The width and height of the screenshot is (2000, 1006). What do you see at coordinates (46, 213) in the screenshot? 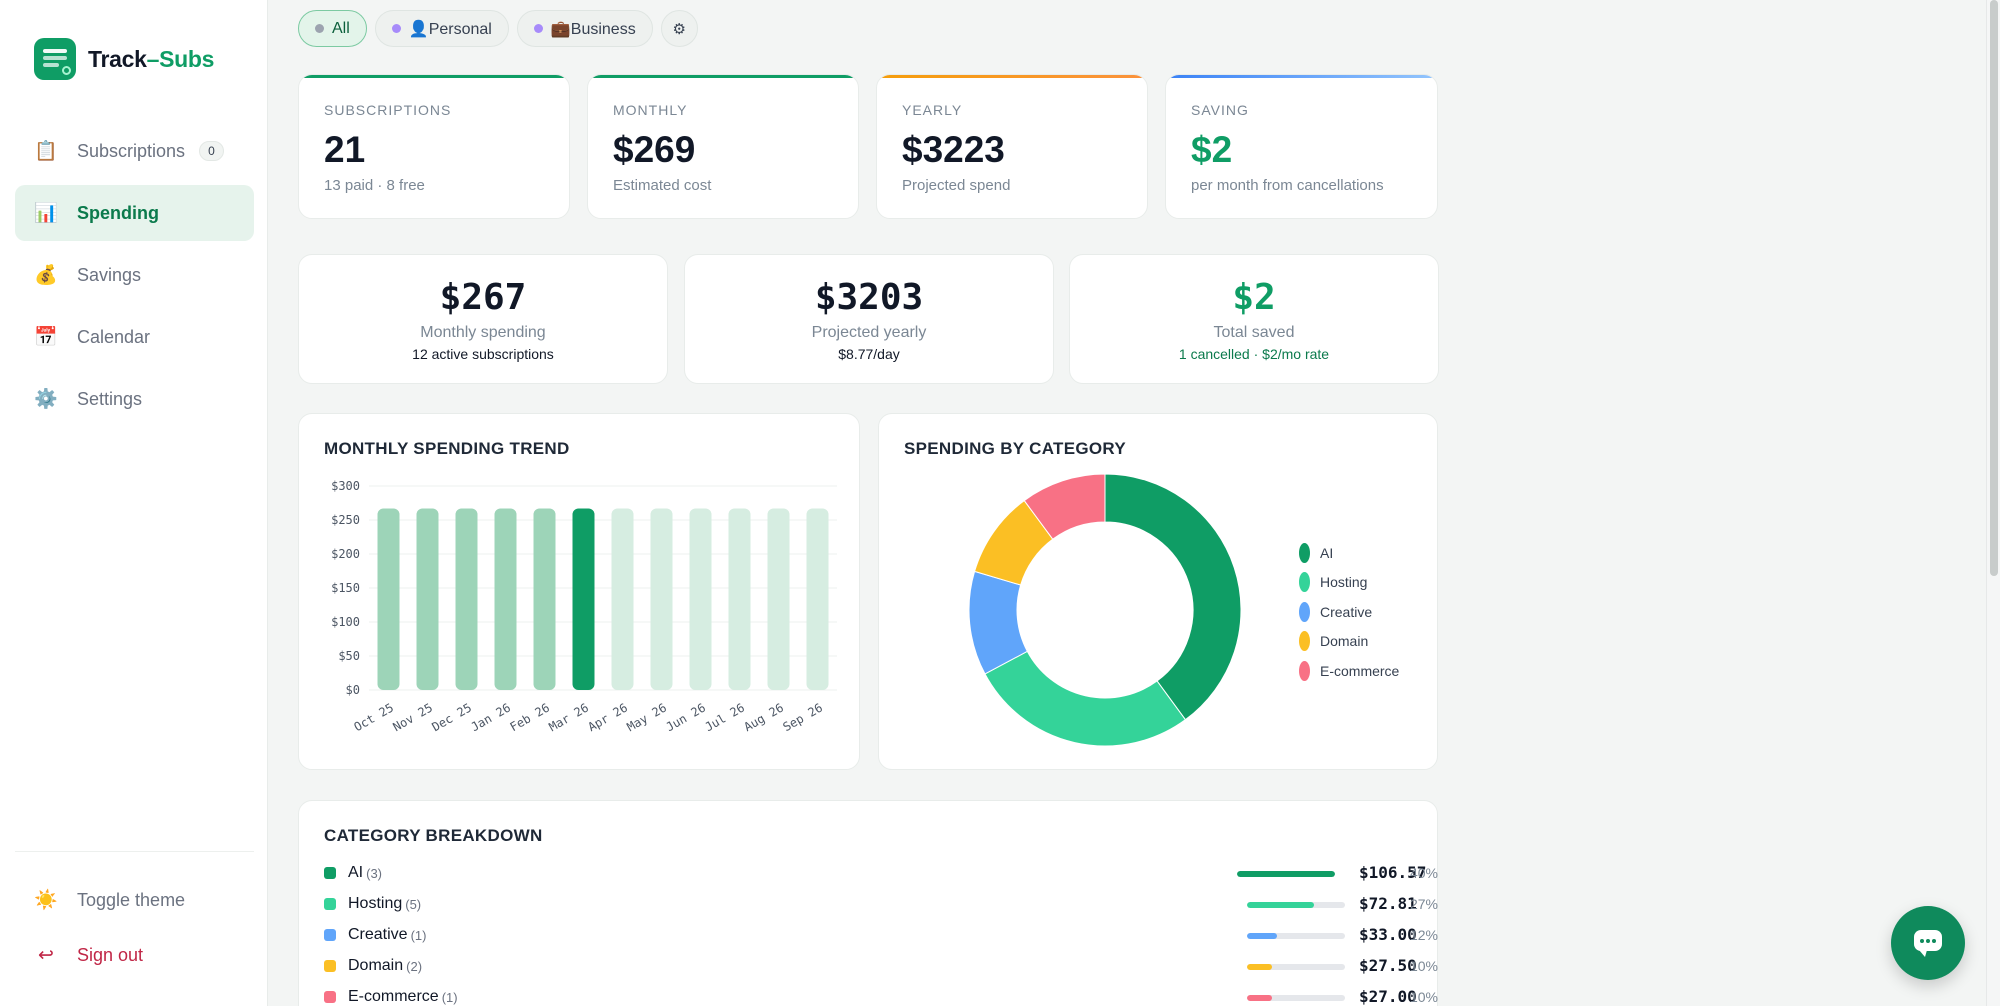
I see `bar-chart-icon: 📊` at bounding box center [46, 213].